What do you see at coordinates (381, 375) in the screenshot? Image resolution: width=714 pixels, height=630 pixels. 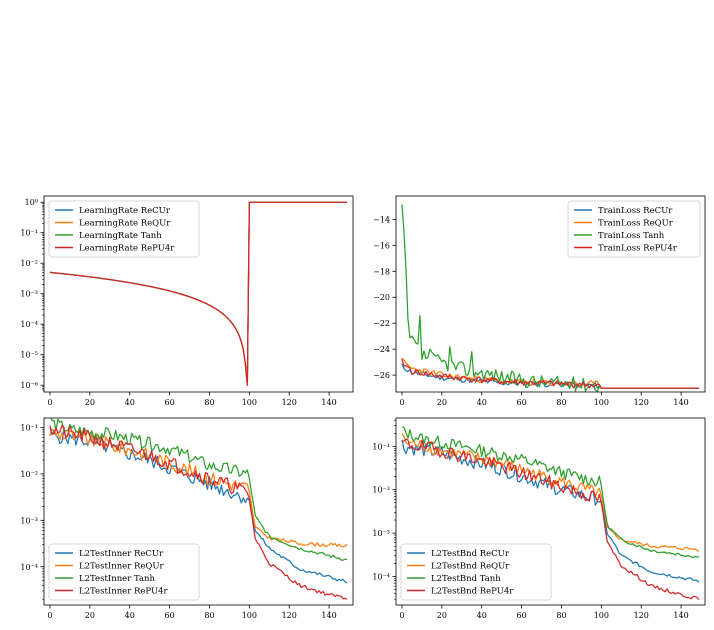 I see `y-tick-label: −26` at bounding box center [381, 375].